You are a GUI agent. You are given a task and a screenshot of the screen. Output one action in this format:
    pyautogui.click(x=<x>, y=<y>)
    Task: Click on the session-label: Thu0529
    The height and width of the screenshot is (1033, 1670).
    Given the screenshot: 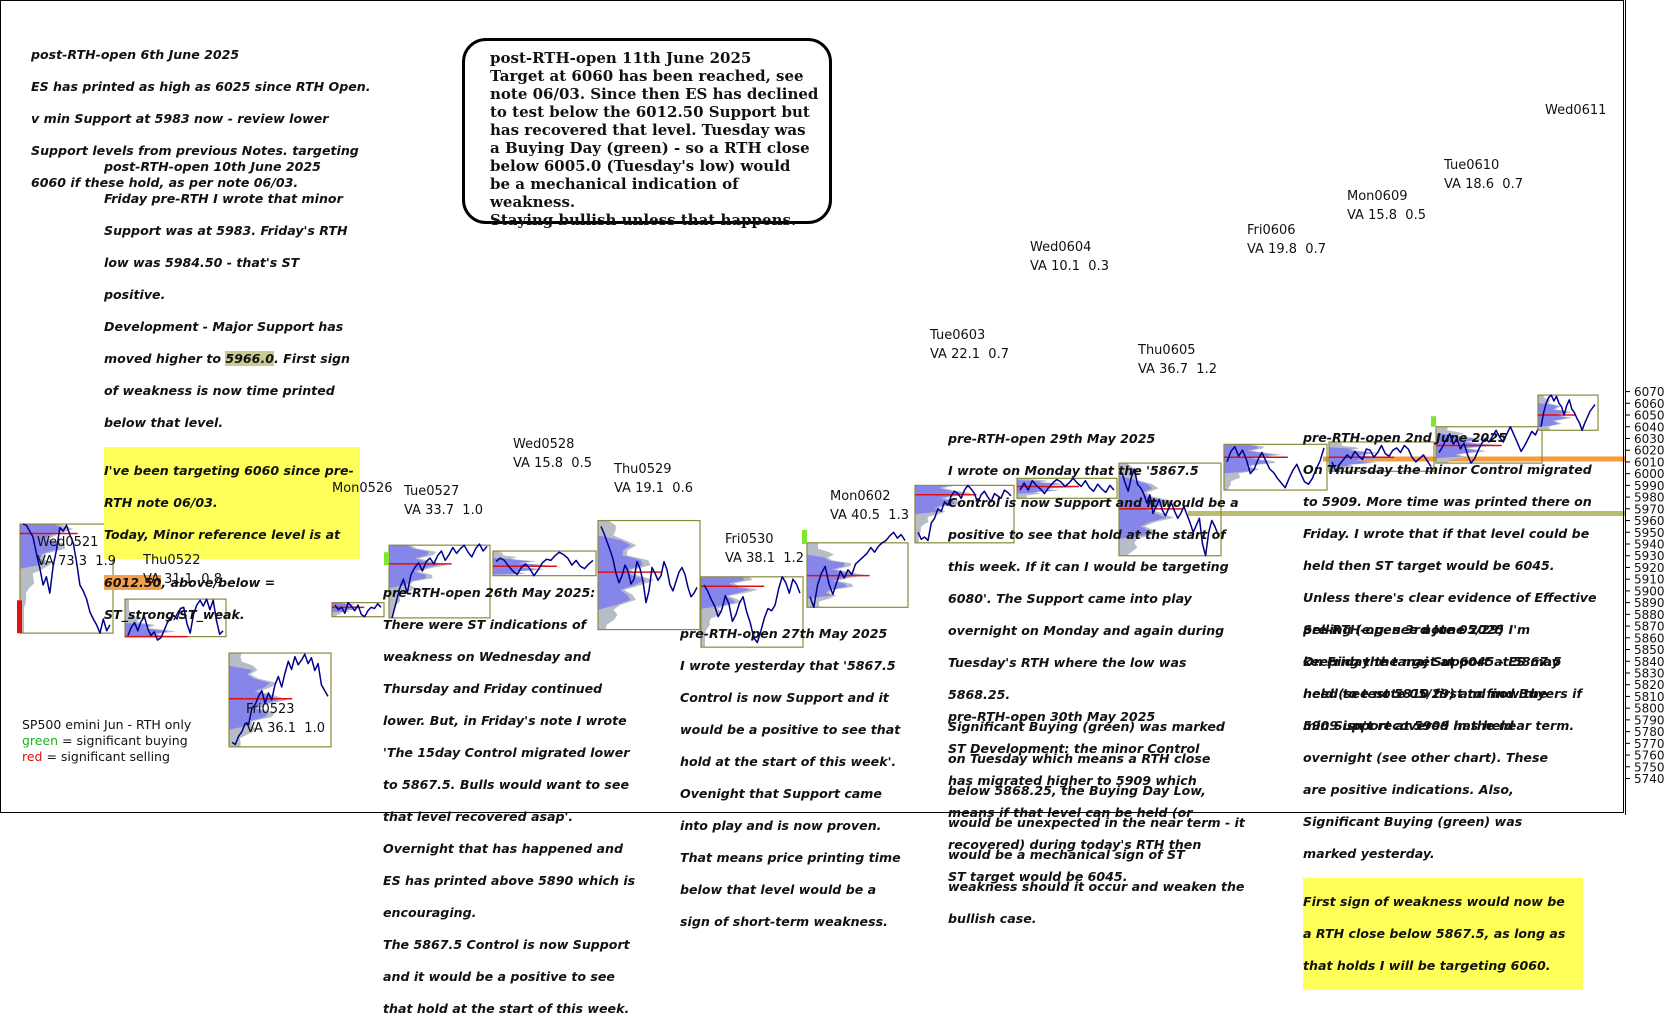 What is the action you would take?
    pyautogui.click(x=643, y=469)
    